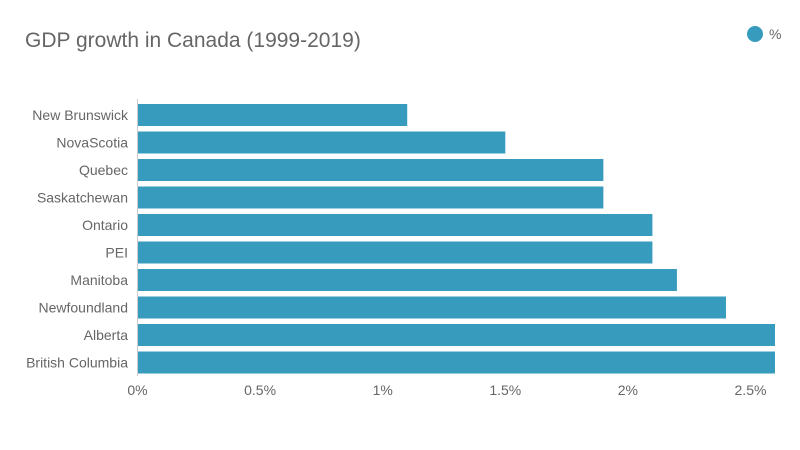 This screenshot has width=800, height=450. I want to click on category-label: New Brunswick, so click(80, 115).